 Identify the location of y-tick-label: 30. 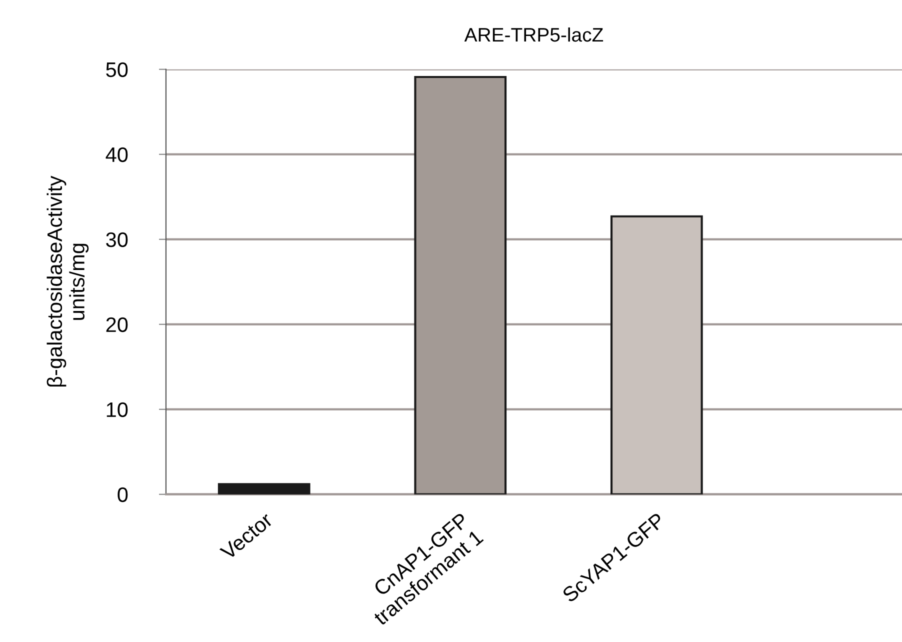
(117, 240).